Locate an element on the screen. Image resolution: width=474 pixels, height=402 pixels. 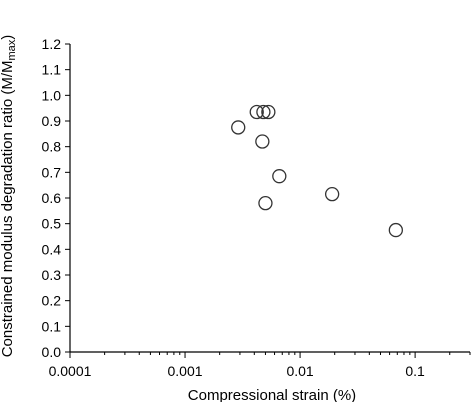
x-tick-label: 0.001 is located at coordinates (185, 371).